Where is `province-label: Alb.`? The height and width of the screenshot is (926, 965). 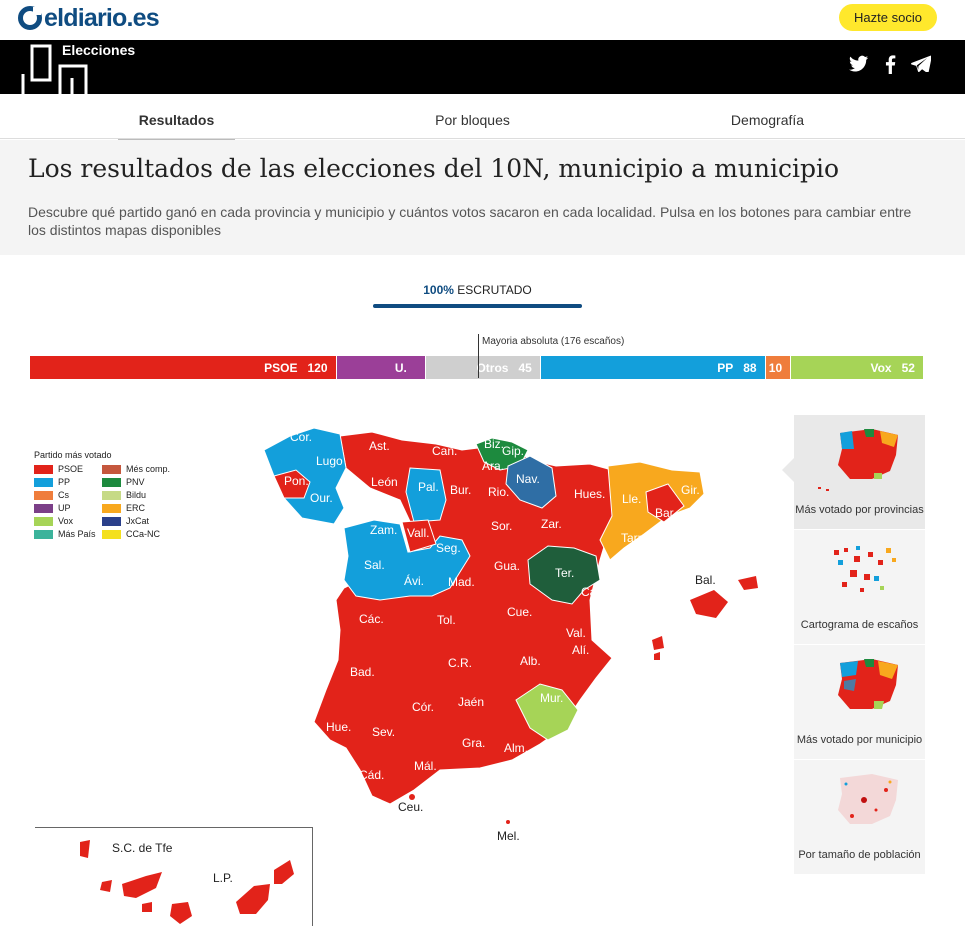 province-label: Alb. is located at coordinates (530, 661).